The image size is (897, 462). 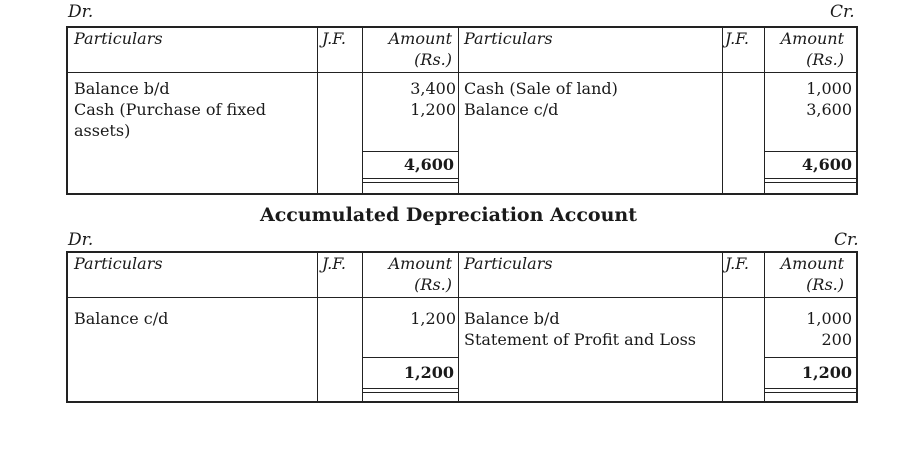 What do you see at coordinates (102, 130) in the screenshot?
I see `debit-particulars: assets)` at bounding box center [102, 130].